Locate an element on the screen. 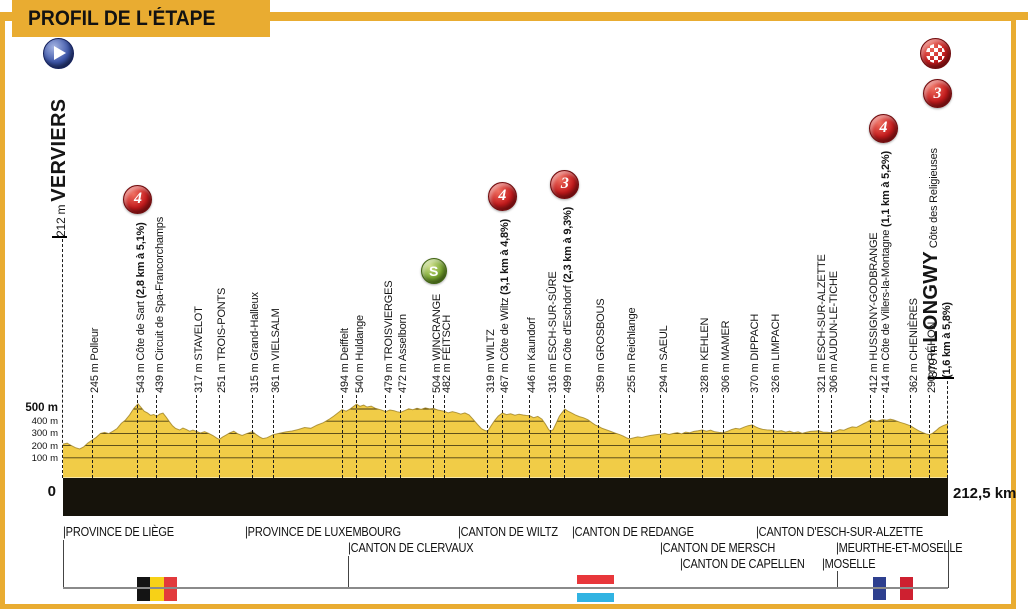 The height and width of the screenshot is (613, 1028). waypoint-label: 361 m VIELSALM is located at coordinates (276, 350).